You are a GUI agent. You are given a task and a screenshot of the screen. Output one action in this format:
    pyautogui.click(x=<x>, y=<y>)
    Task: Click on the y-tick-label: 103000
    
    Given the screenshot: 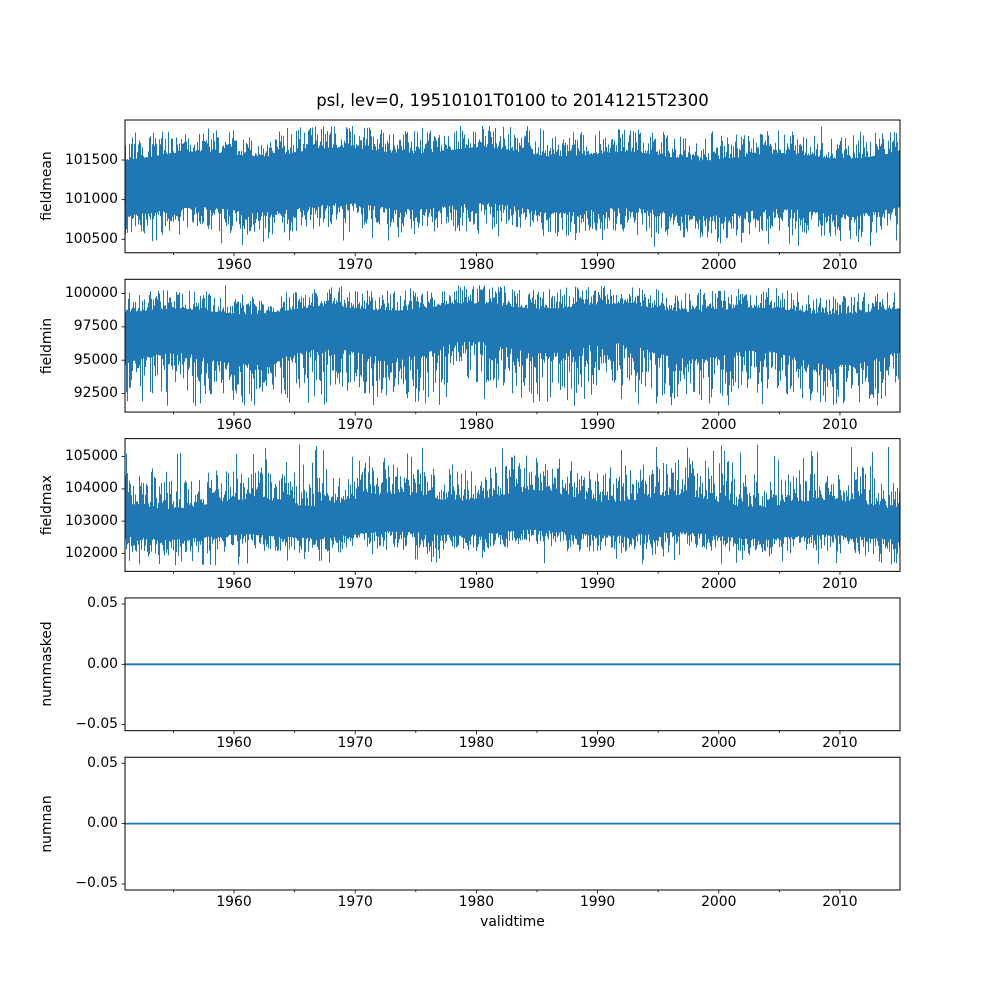 What is the action you would take?
    pyautogui.click(x=91, y=520)
    